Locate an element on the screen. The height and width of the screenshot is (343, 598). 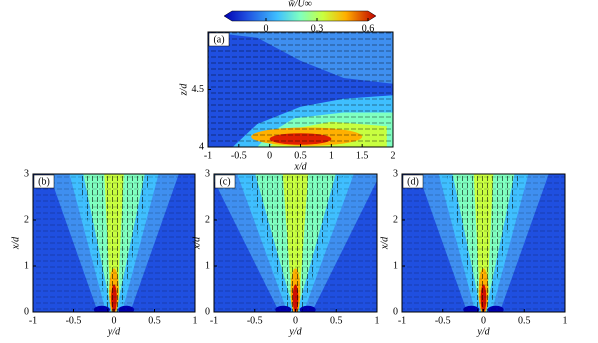
colorbar-tick-label: 0.6 is located at coordinates (368, 28).